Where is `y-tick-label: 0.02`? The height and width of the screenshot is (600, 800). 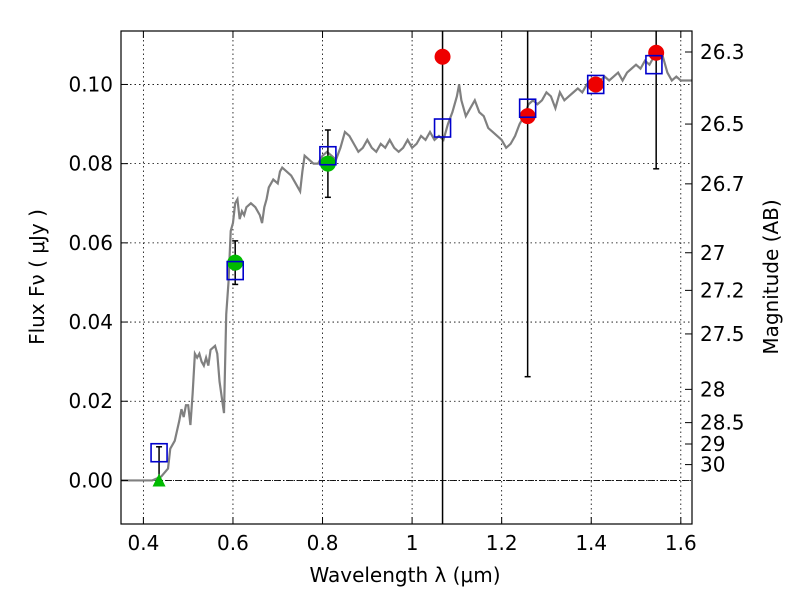
y-tick-label: 0.02 is located at coordinates (90, 401).